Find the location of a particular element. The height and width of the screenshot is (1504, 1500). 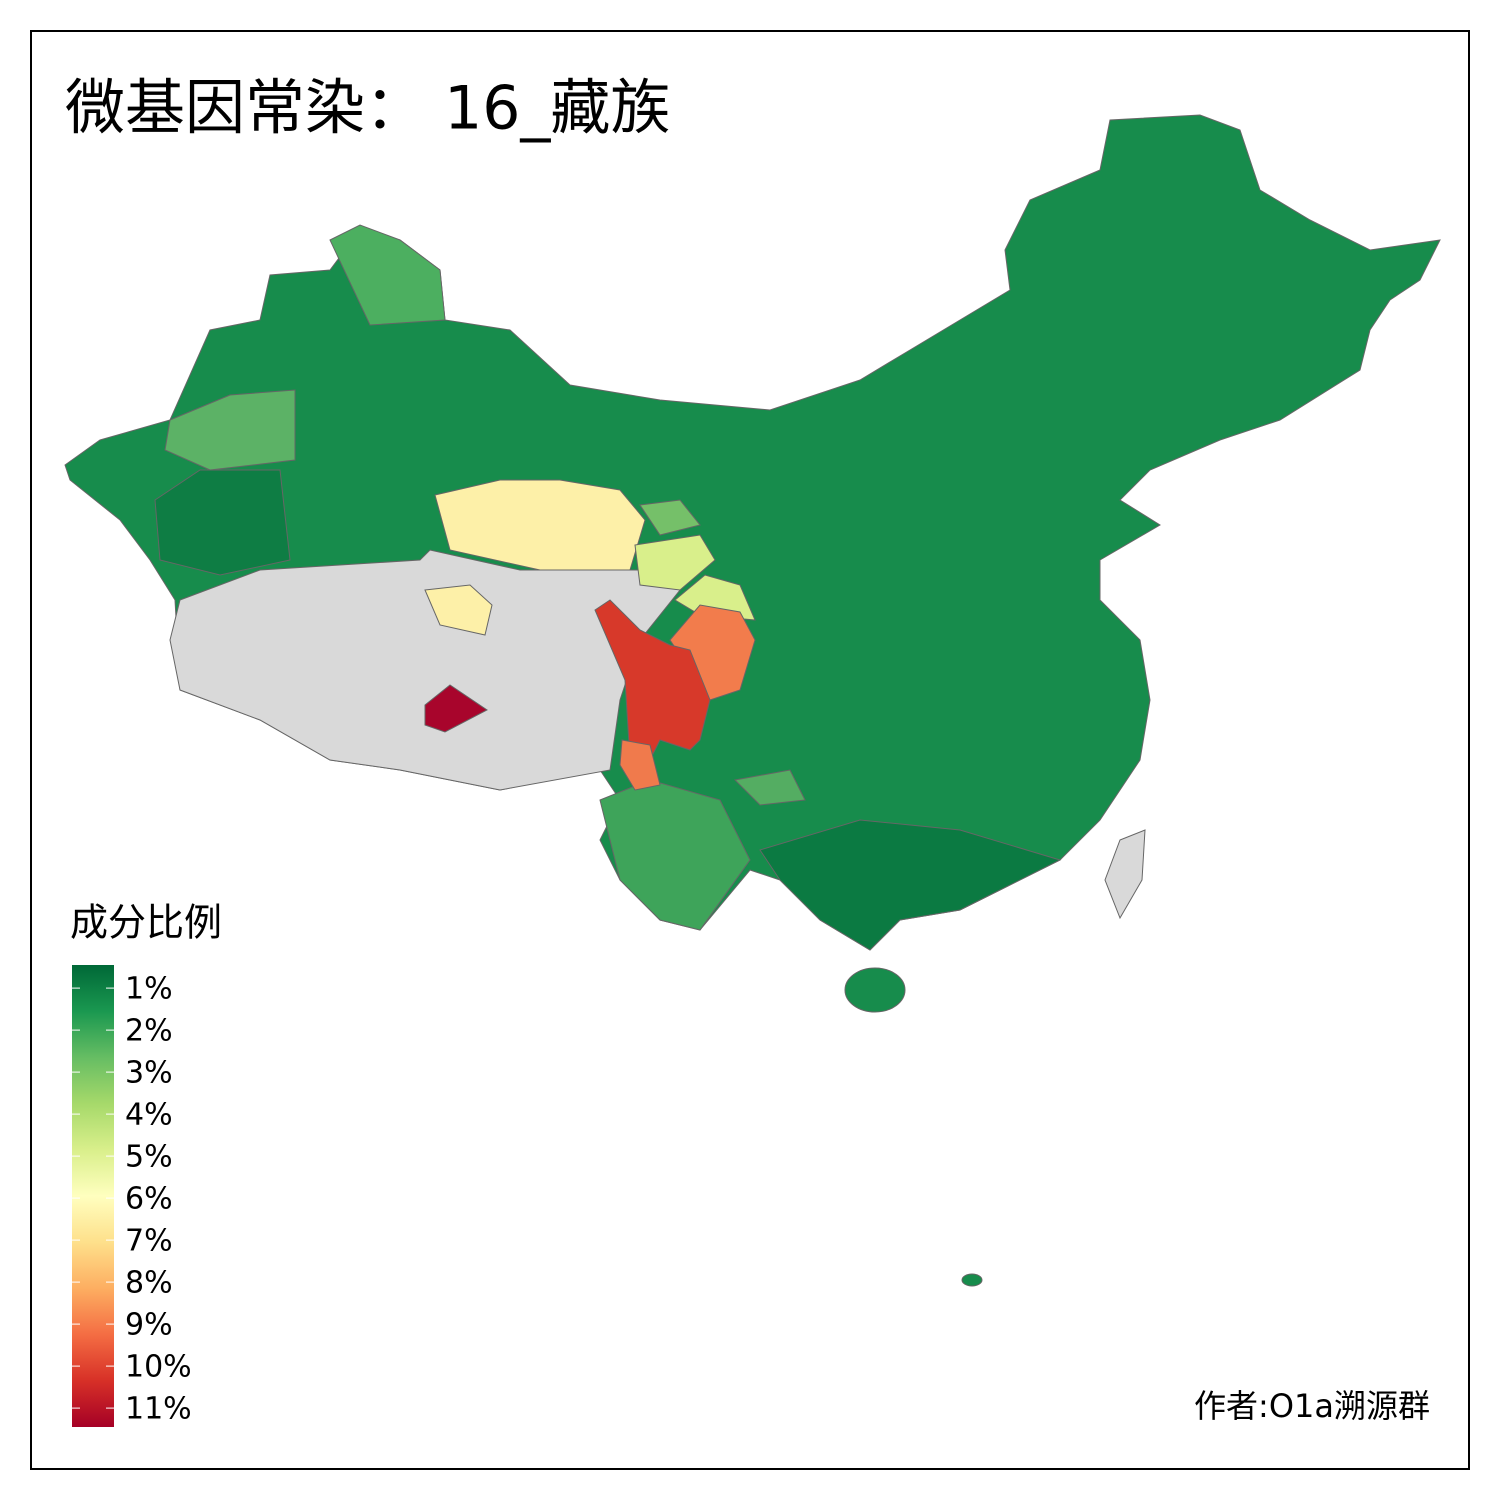

legend-tick-label: 8% is located at coordinates (149, 1283).